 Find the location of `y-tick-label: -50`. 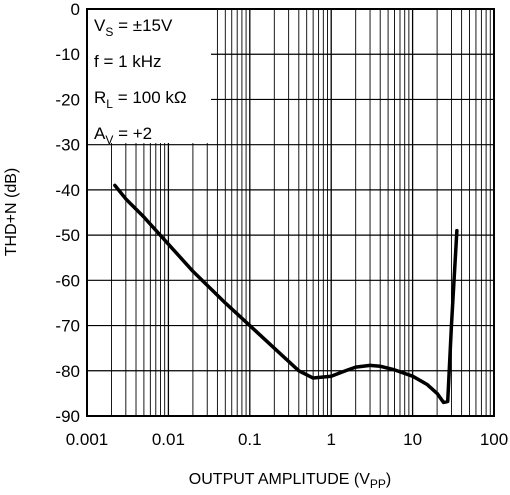

y-tick-label: -50 is located at coordinates (67, 235).